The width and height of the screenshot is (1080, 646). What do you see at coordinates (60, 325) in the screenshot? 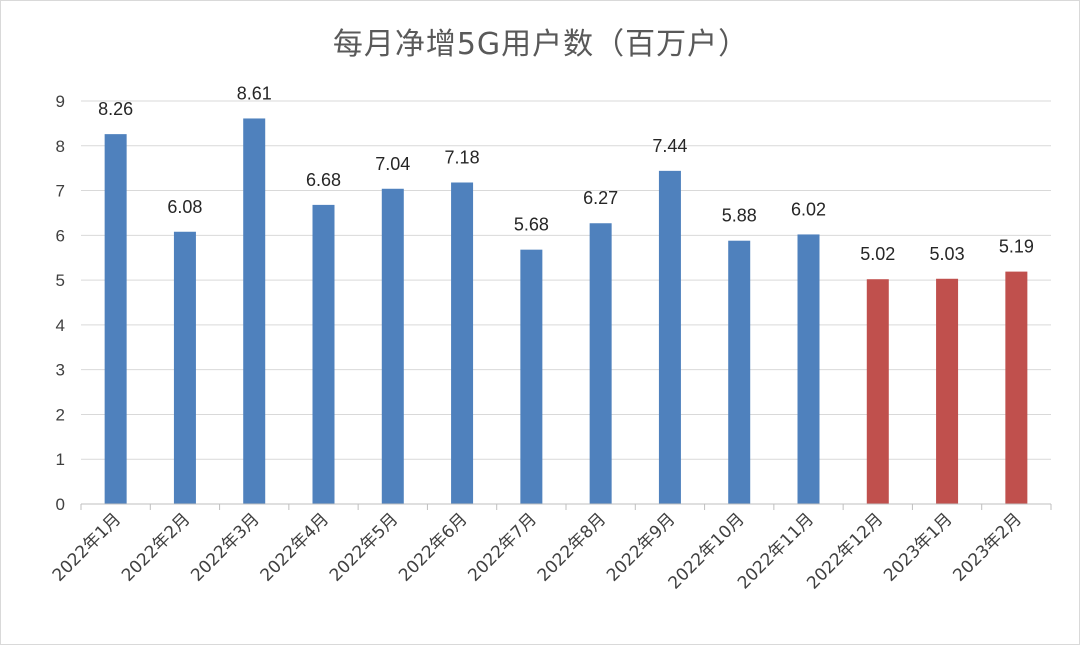
I see `y-tick-label: 4` at bounding box center [60, 325].